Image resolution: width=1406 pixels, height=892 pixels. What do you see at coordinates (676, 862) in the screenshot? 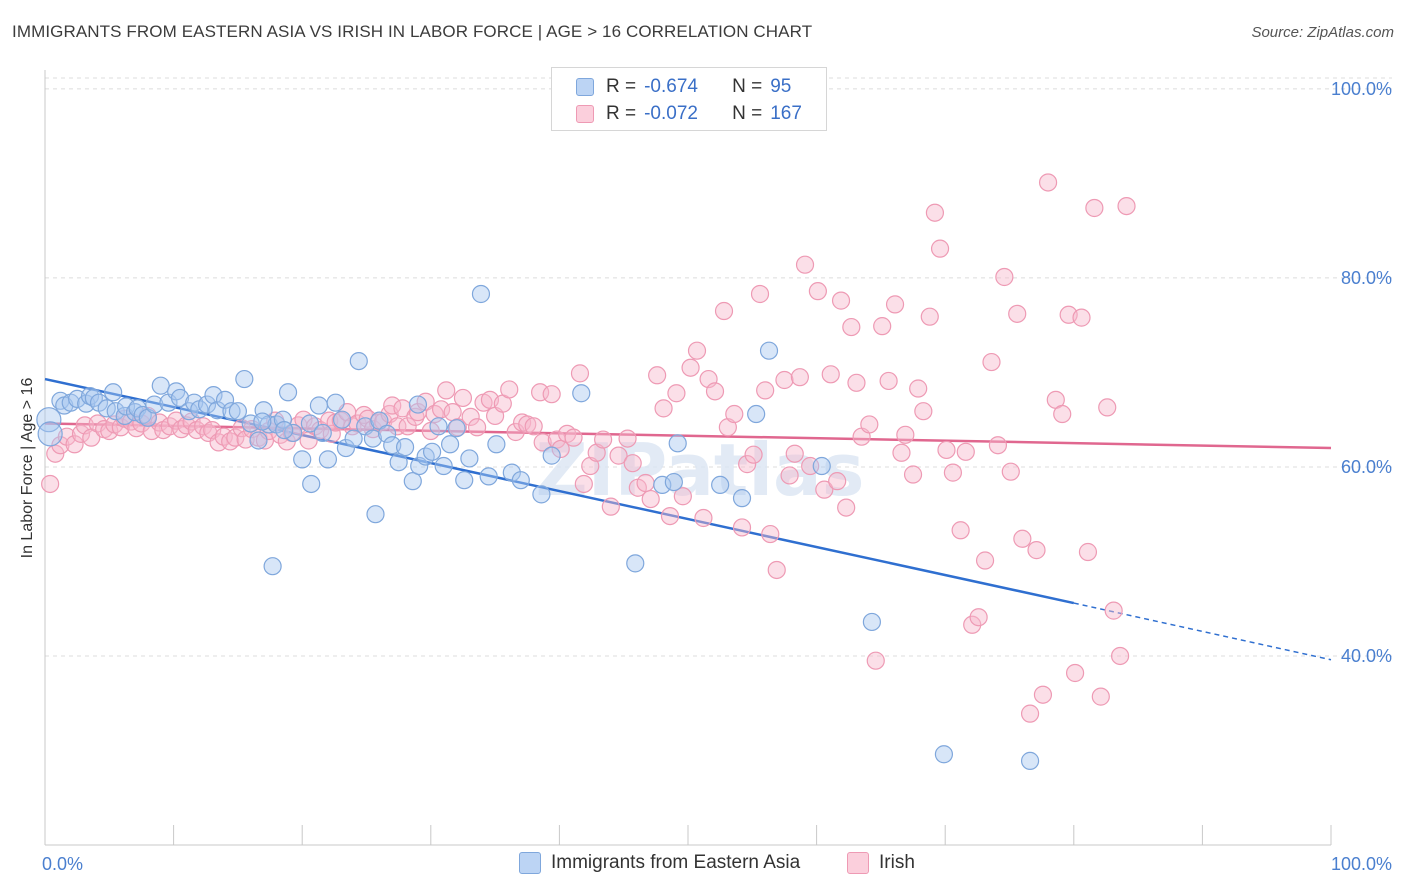
I see `series-legend-label: Immigrants from Eastern Asia` at bounding box center [676, 862].